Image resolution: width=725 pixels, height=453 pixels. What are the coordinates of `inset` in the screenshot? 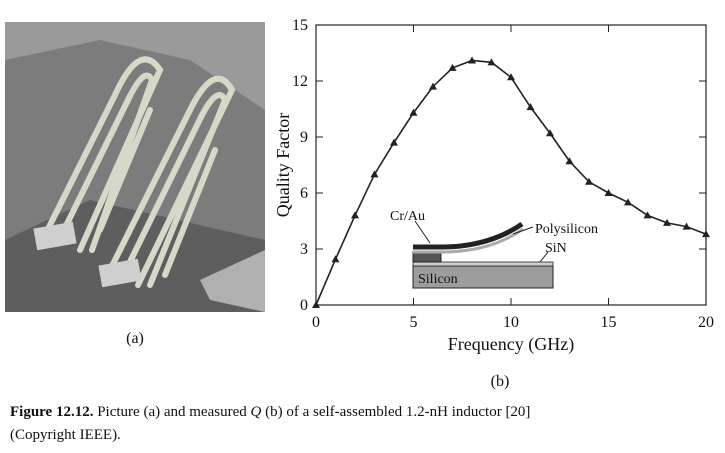 It's located at (483, 254).